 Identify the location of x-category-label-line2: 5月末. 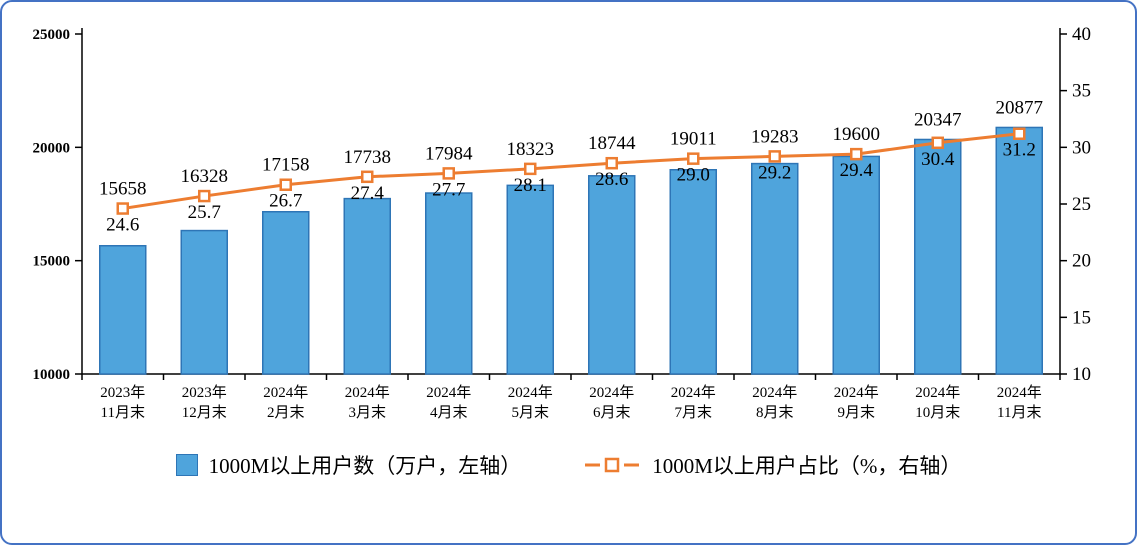
(530, 412).